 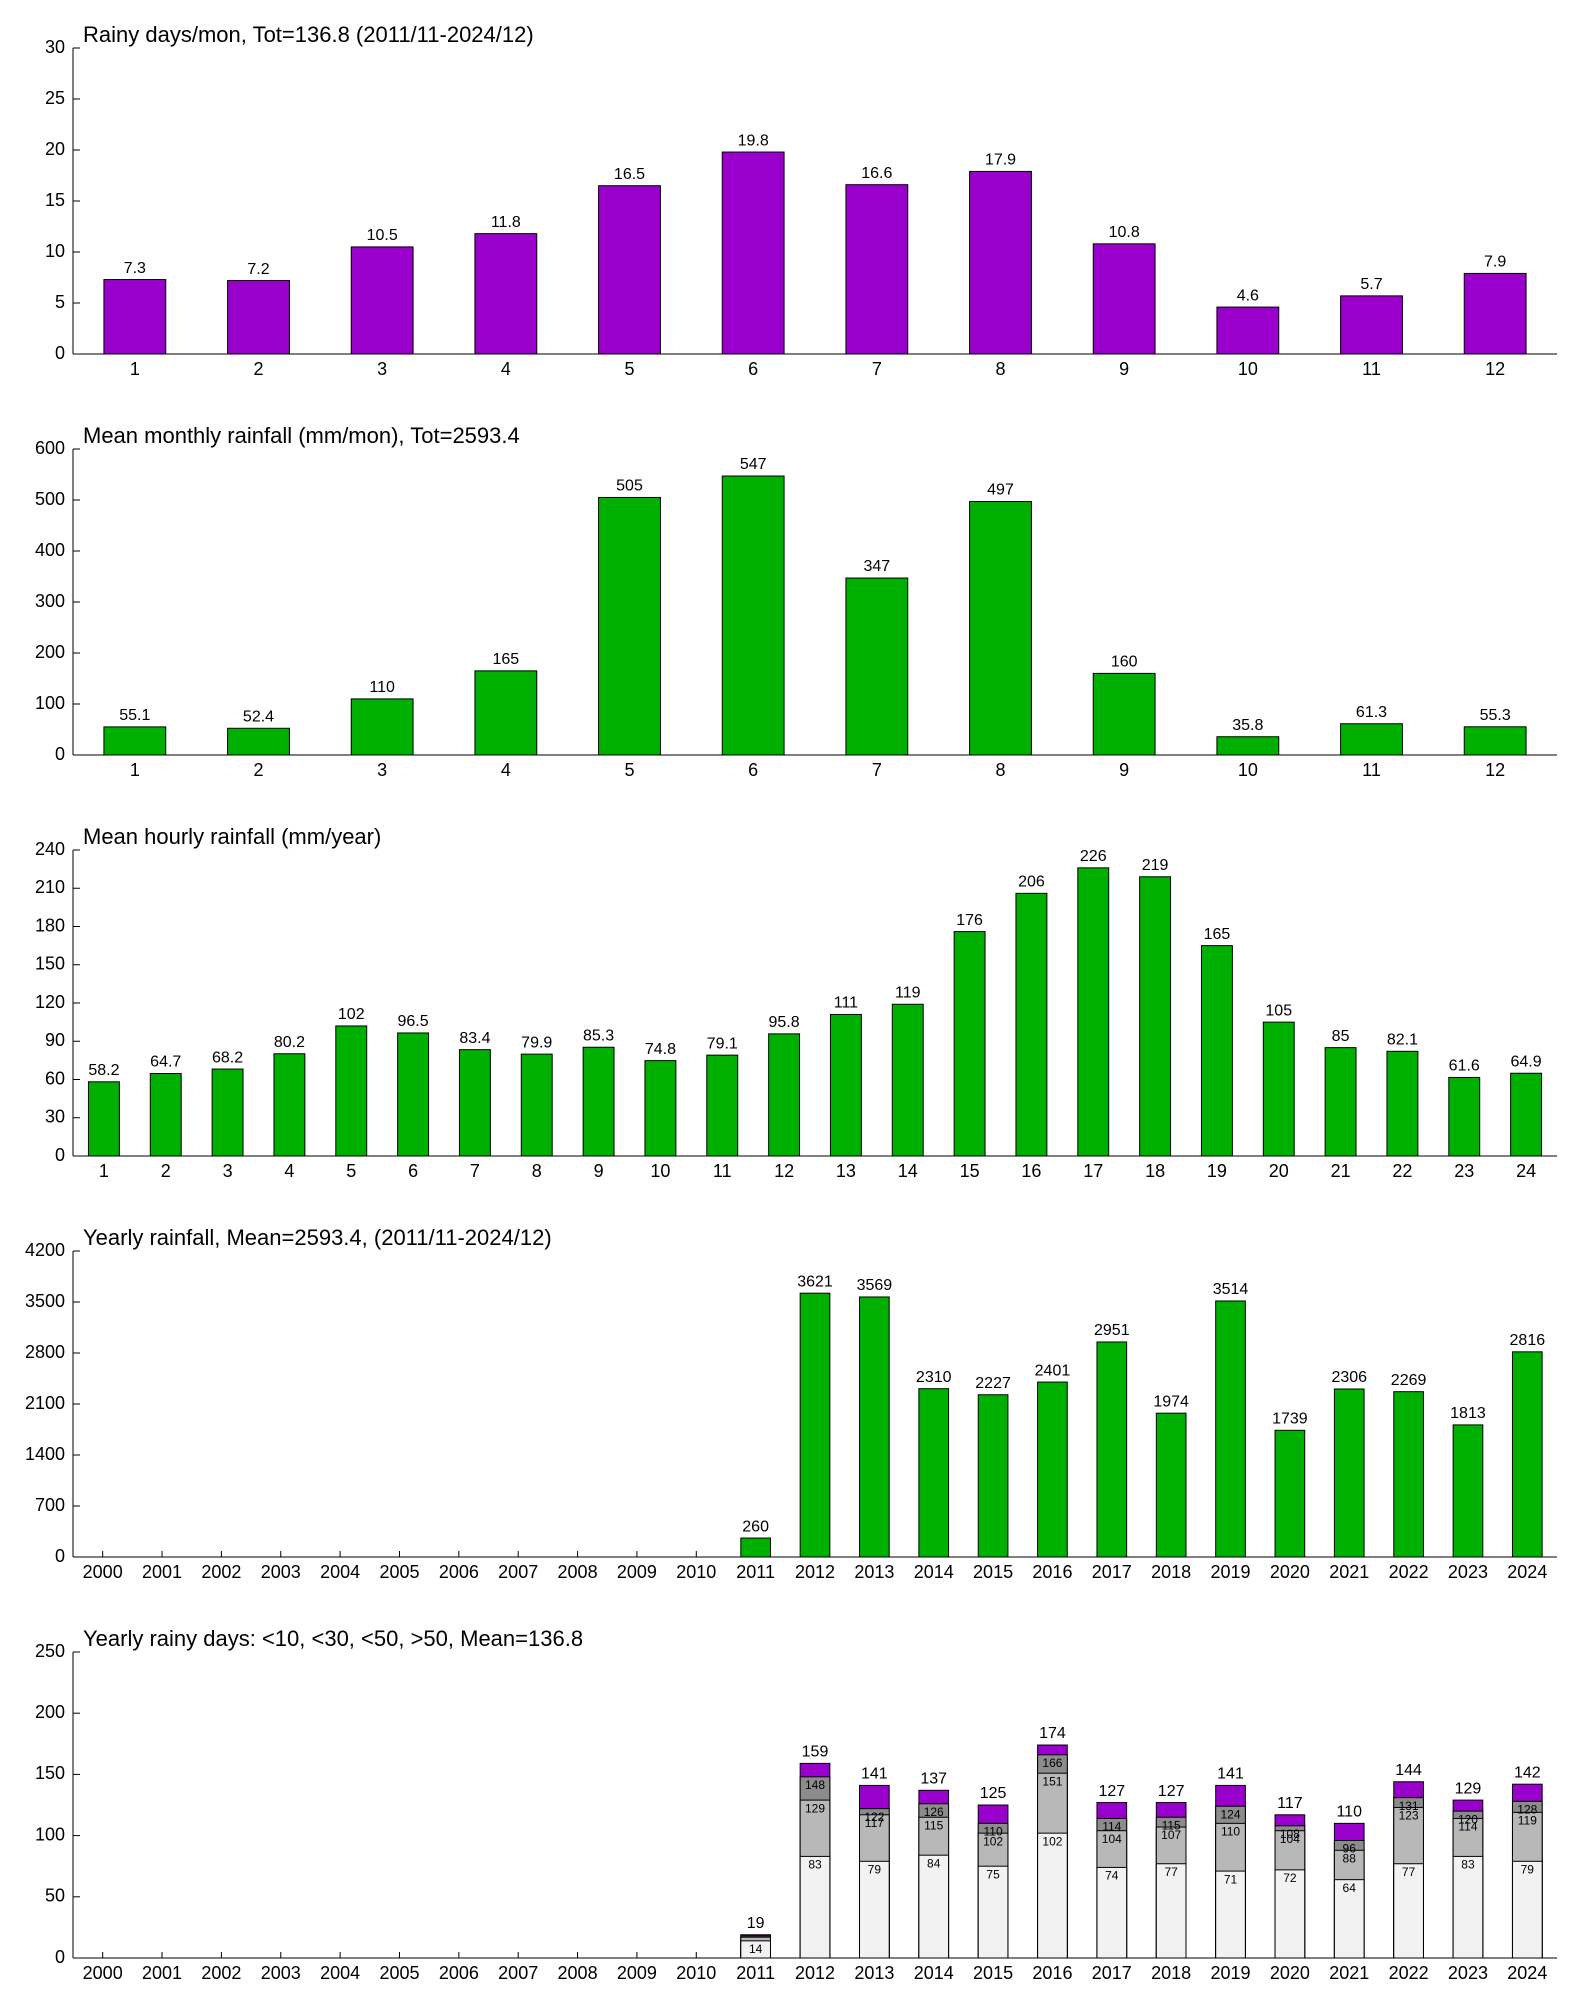 What do you see at coordinates (1171, 1572) in the screenshot?
I see `x-tick-label: 2018` at bounding box center [1171, 1572].